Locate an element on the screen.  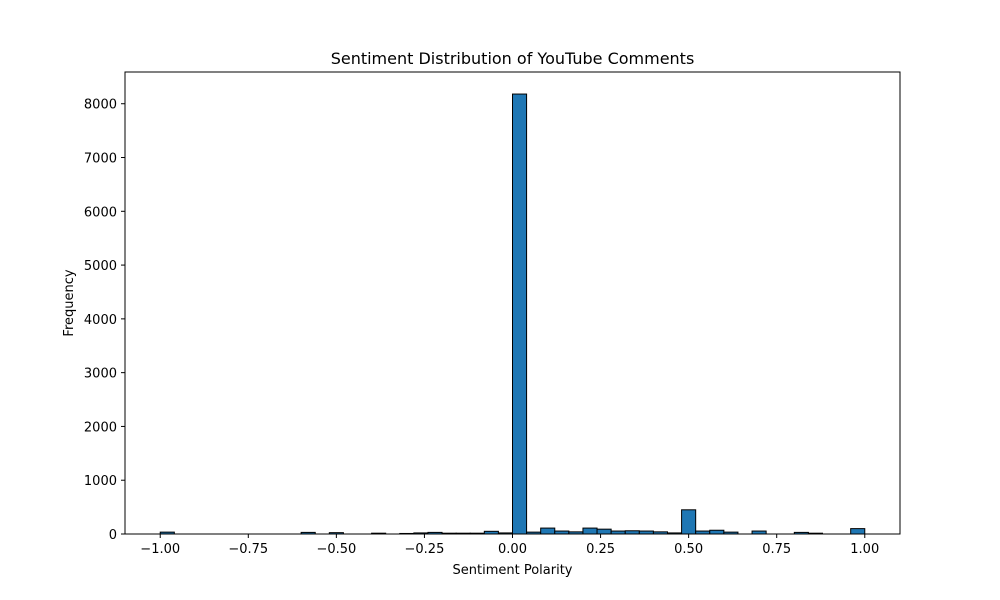
x-tick-label: 0.75 is located at coordinates (776, 549).